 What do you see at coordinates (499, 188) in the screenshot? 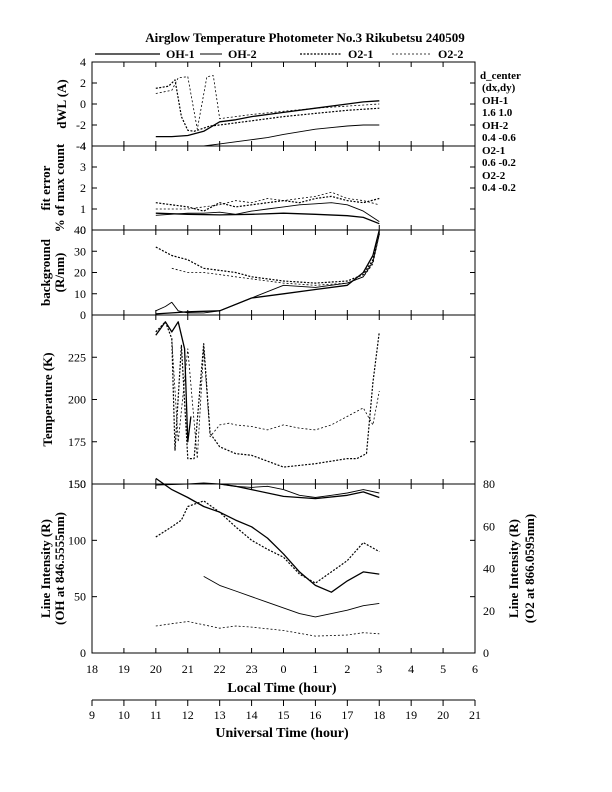
I see `annotation-o22-vals: 0.4 -0.2` at bounding box center [499, 188].